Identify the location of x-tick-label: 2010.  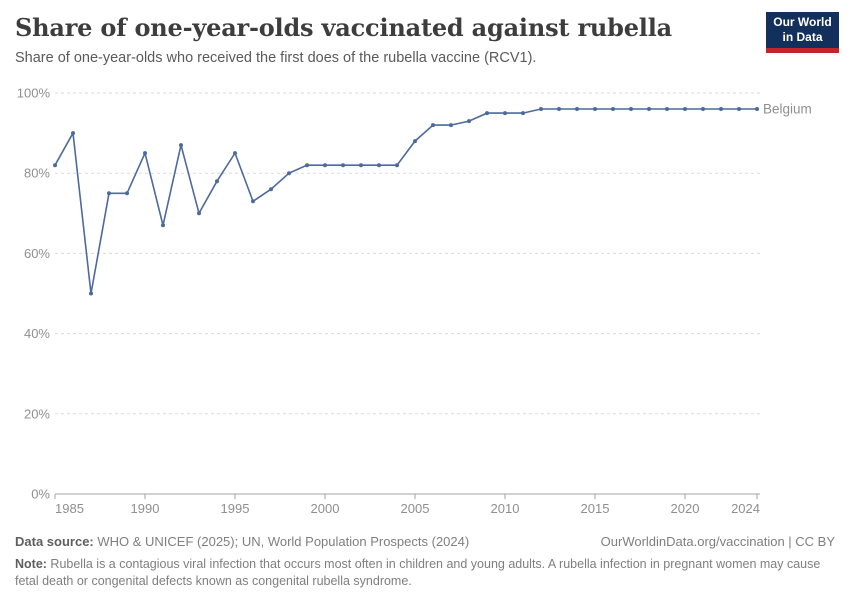
(505, 508).